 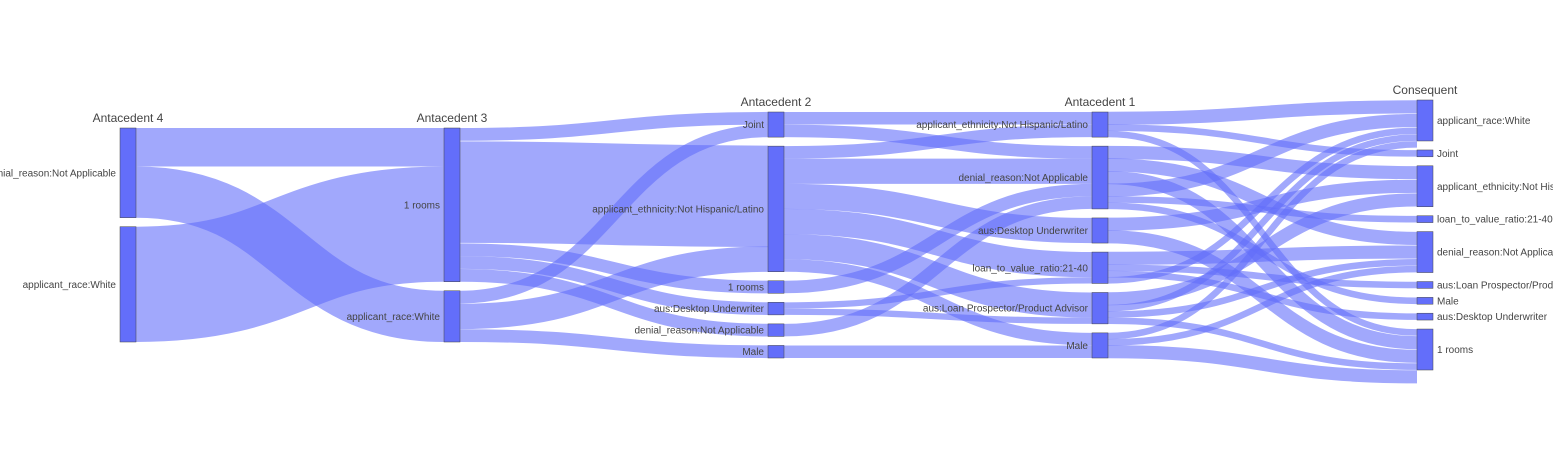 What do you see at coordinates (1495, 253) in the screenshot?
I see `node-label-4-denial-reason-not-applicable: denial_reason:Not Applicable` at bounding box center [1495, 253].